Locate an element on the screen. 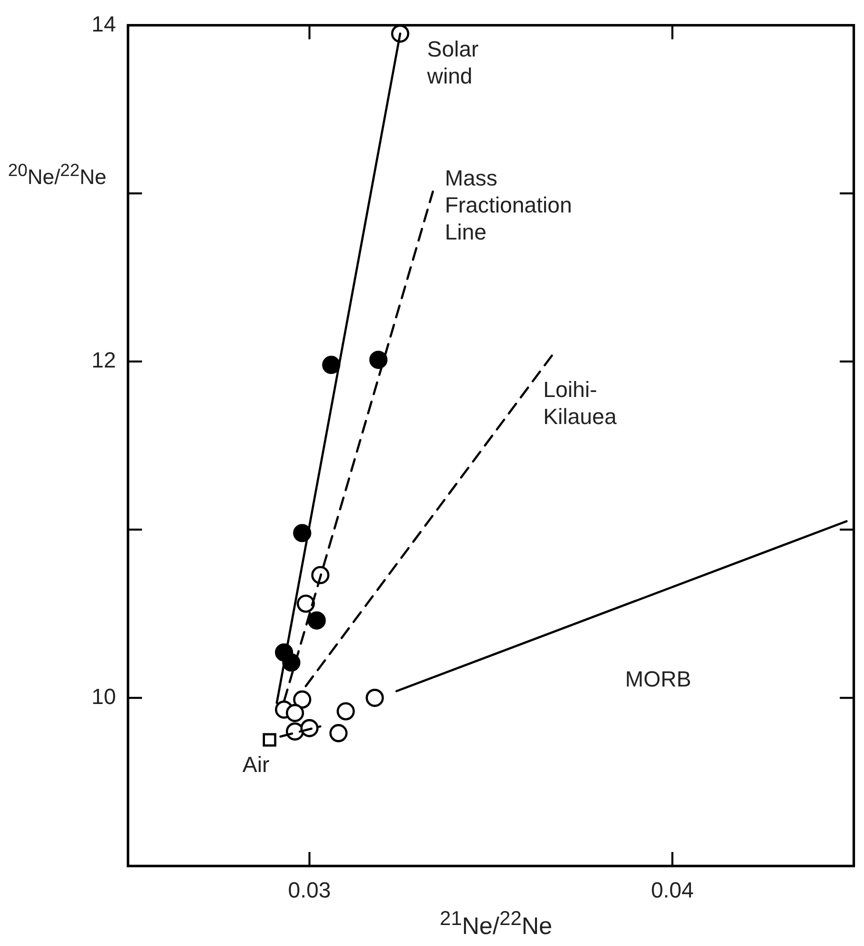 Image resolution: width=864 pixels, height=946 pixels. x-tick-label: 0.03 is located at coordinates (309, 889).